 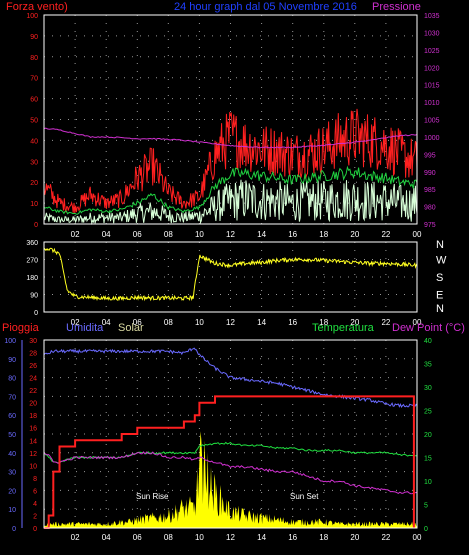 I want to click on temperature-tick-label: 20, so click(x=428, y=435).